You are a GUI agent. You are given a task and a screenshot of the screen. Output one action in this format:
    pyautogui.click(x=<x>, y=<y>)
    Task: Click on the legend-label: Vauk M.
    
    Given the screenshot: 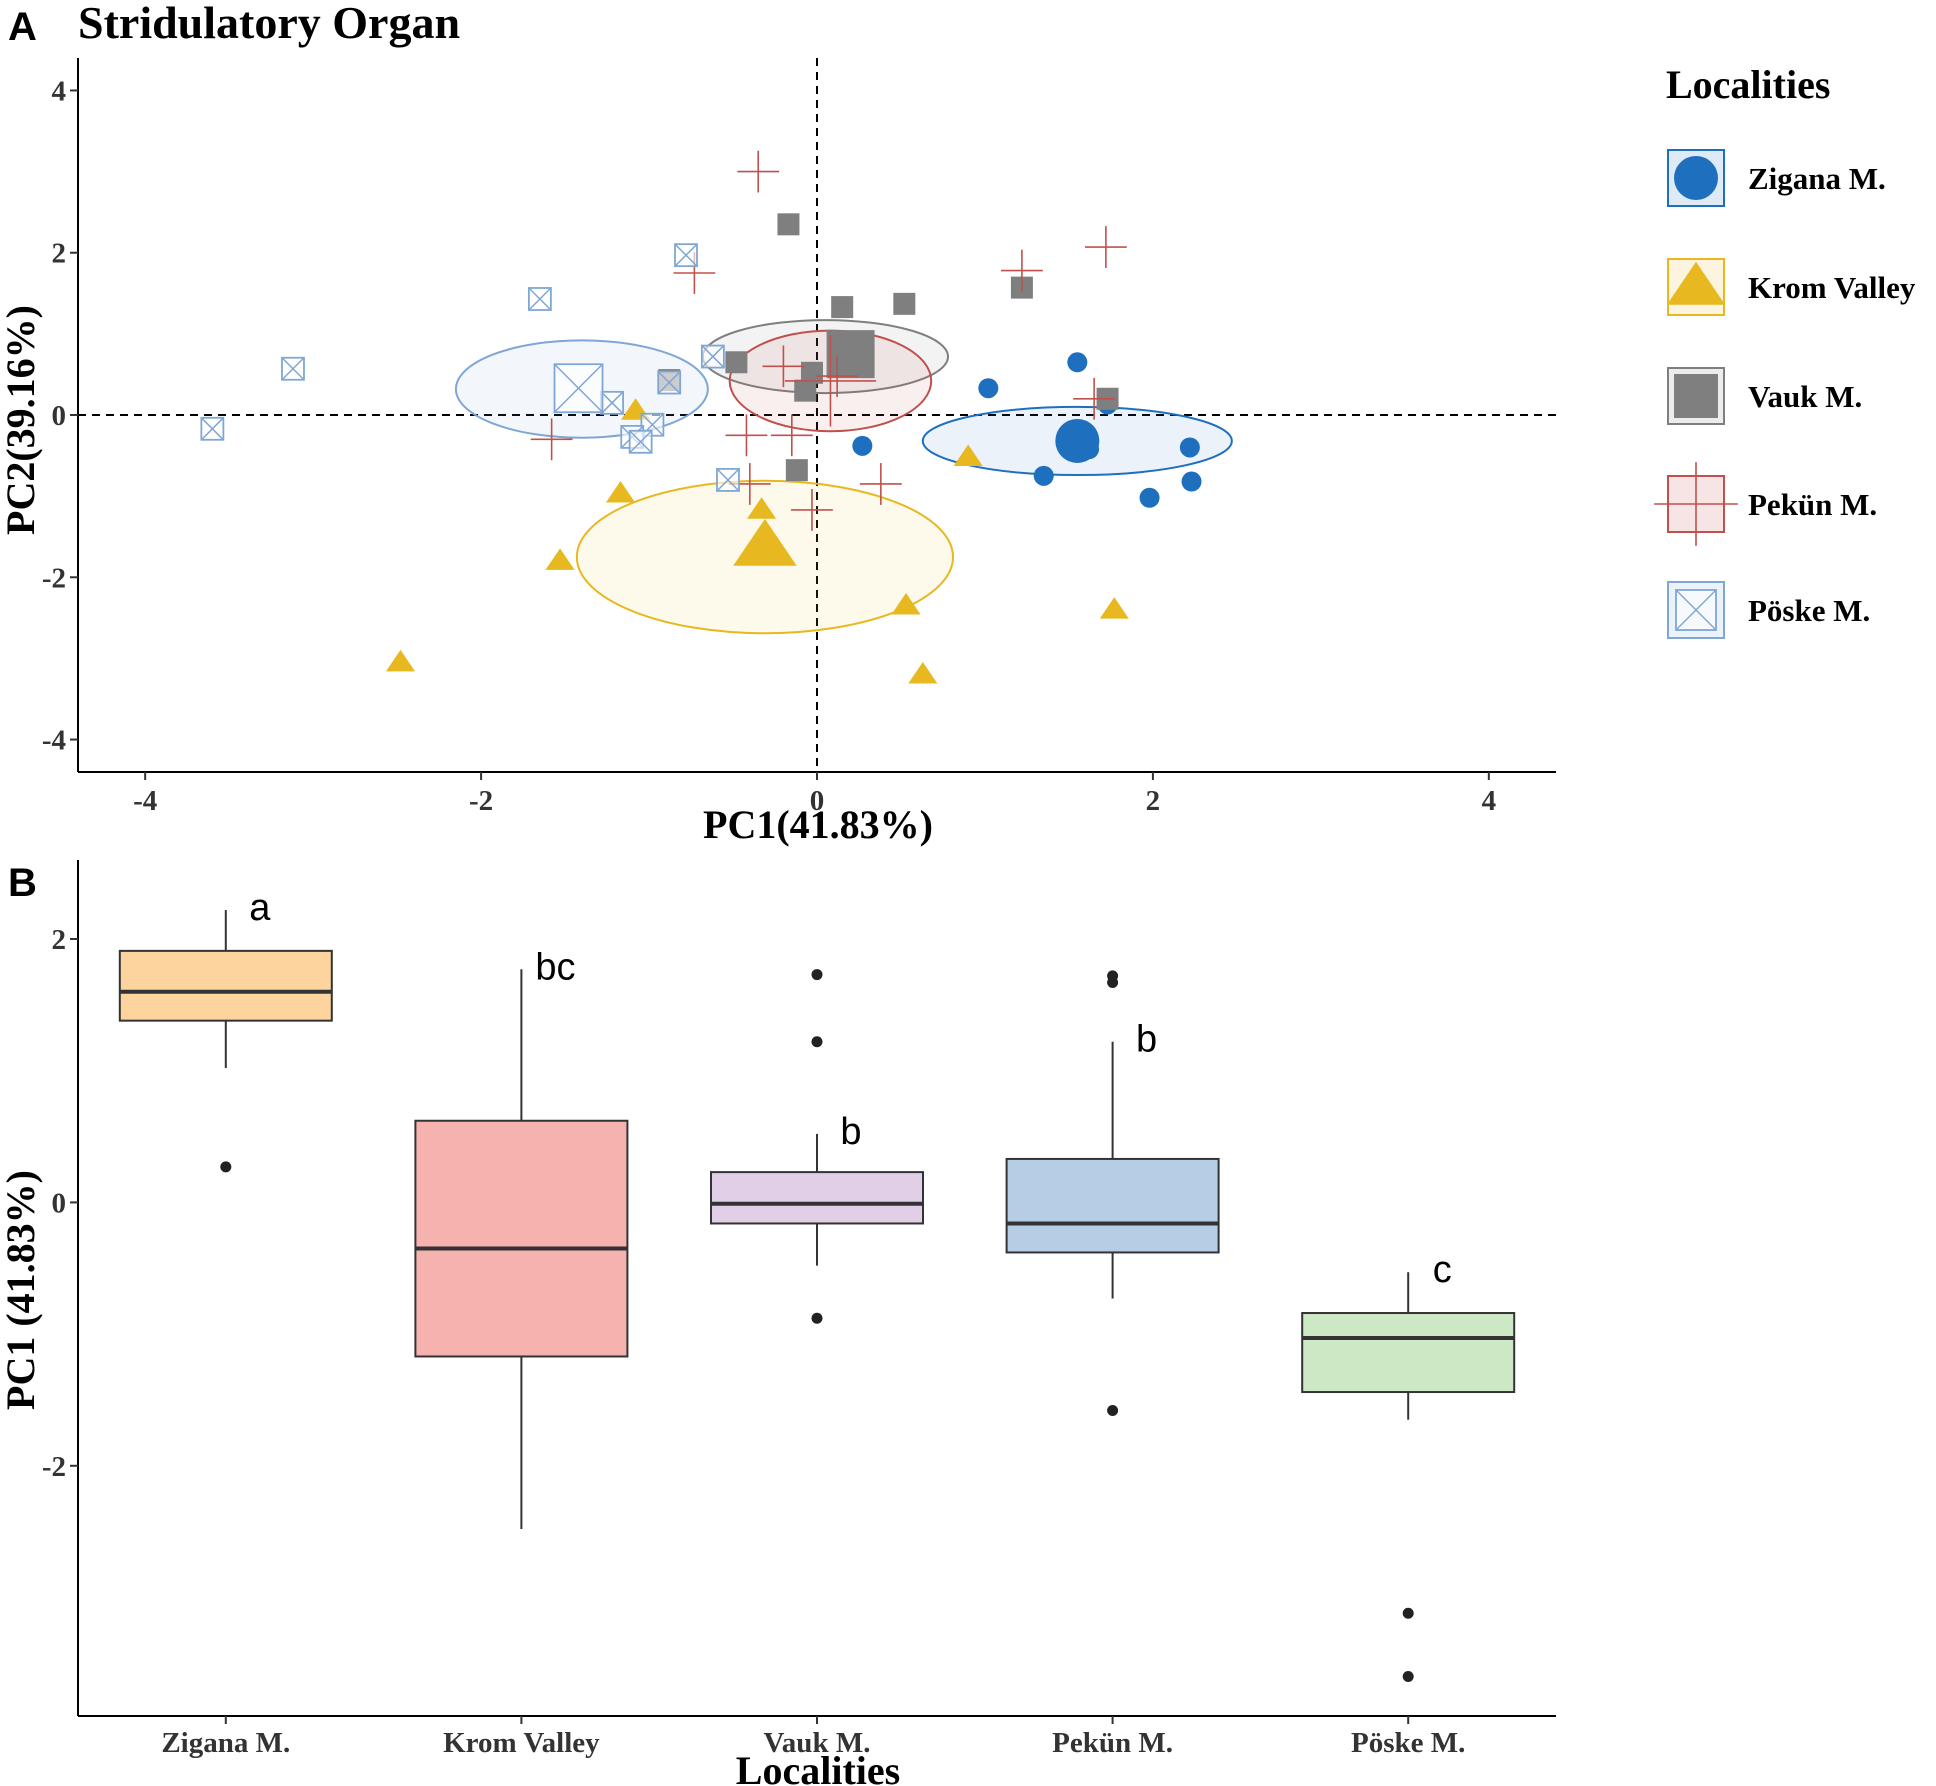 What is the action you would take?
    pyautogui.click(x=1805, y=396)
    